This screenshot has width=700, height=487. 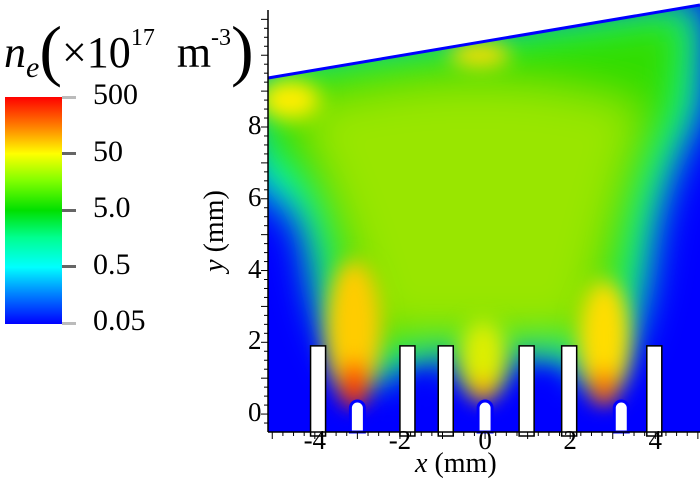 What do you see at coordinates (456, 463) in the screenshot?
I see `x-axis-label: x (mm)` at bounding box center [456, 463].